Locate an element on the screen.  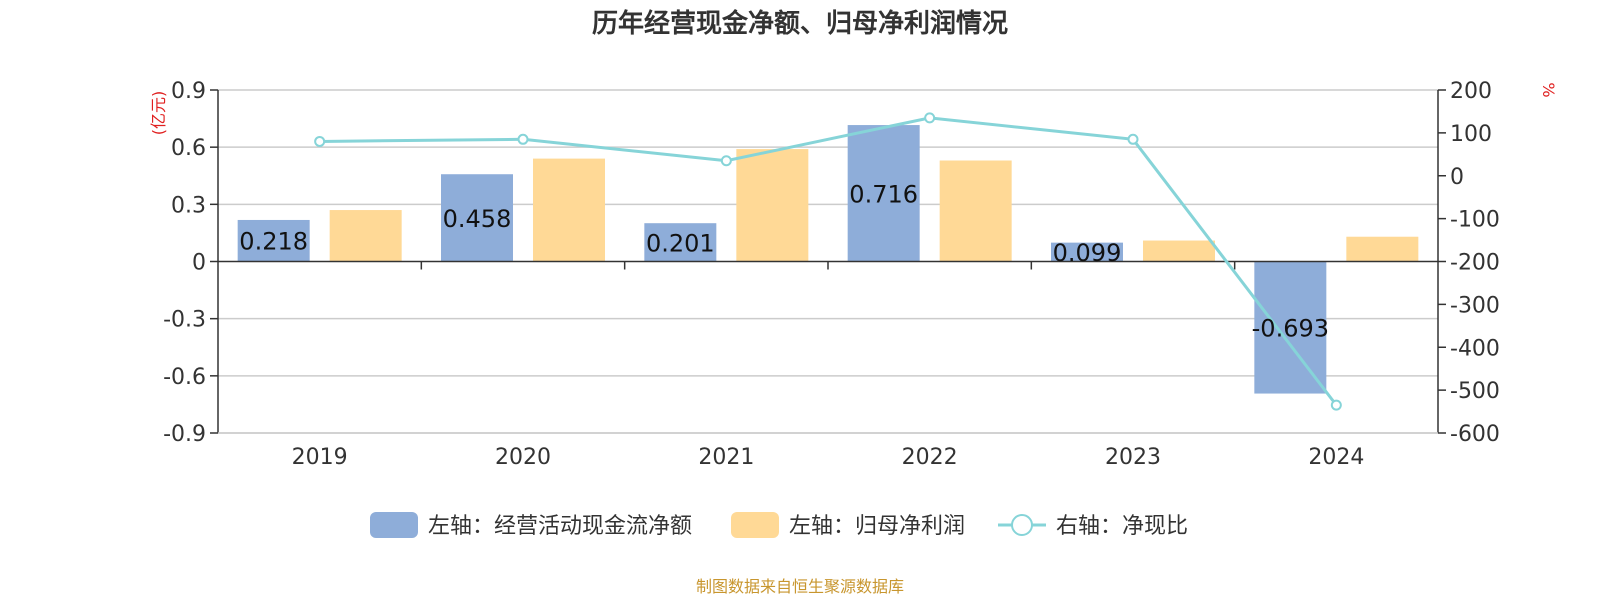
right-tick-label: -100 is located at coordinates (1475, 220).